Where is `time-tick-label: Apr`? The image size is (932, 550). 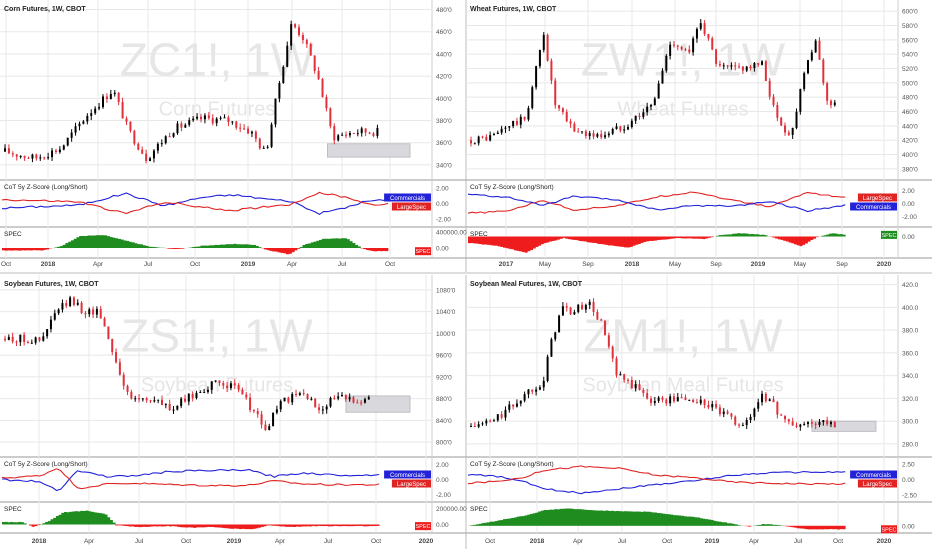 time-tick-label: Apr is located at coordinates (578, 541).